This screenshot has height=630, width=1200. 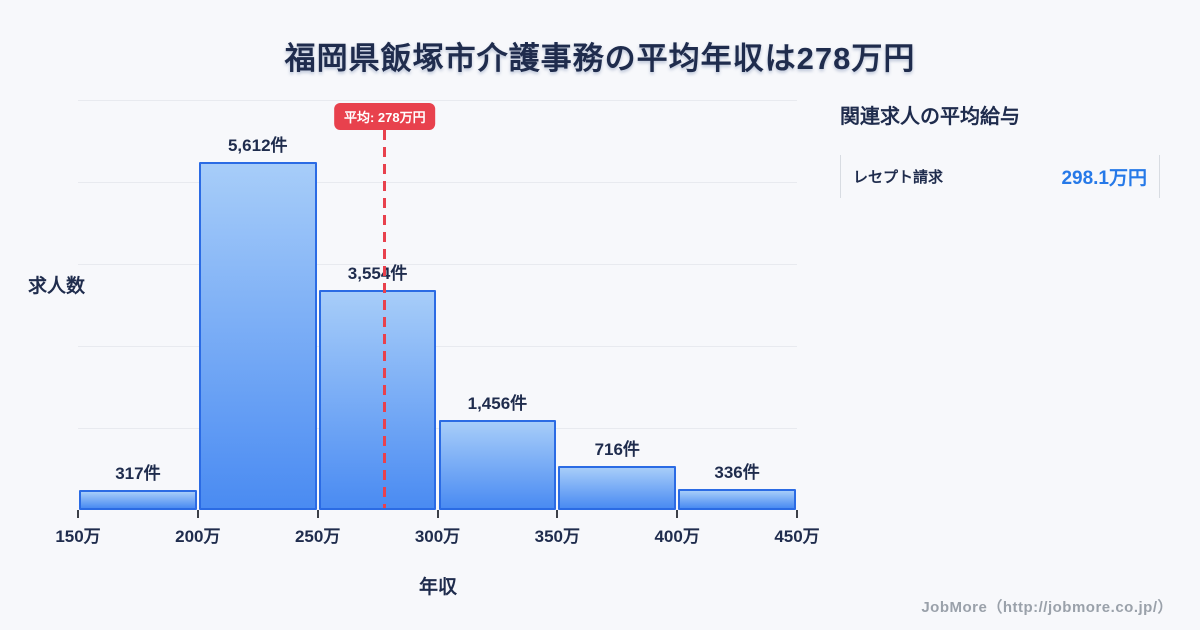 I want to click on related-job-salary: 298.1万円, so click(x=1104, y=178).